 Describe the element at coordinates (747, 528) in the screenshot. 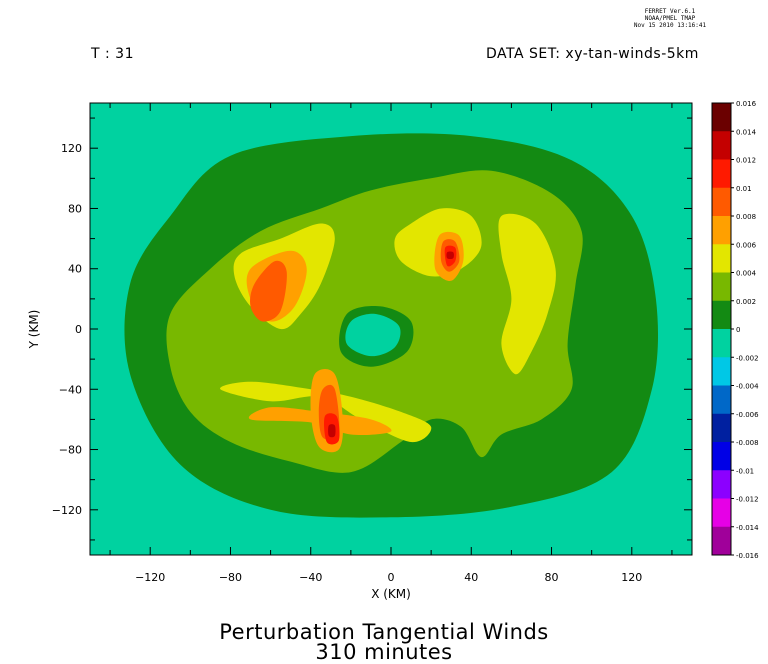

I see `colorbar-label: -0.014` at that location.